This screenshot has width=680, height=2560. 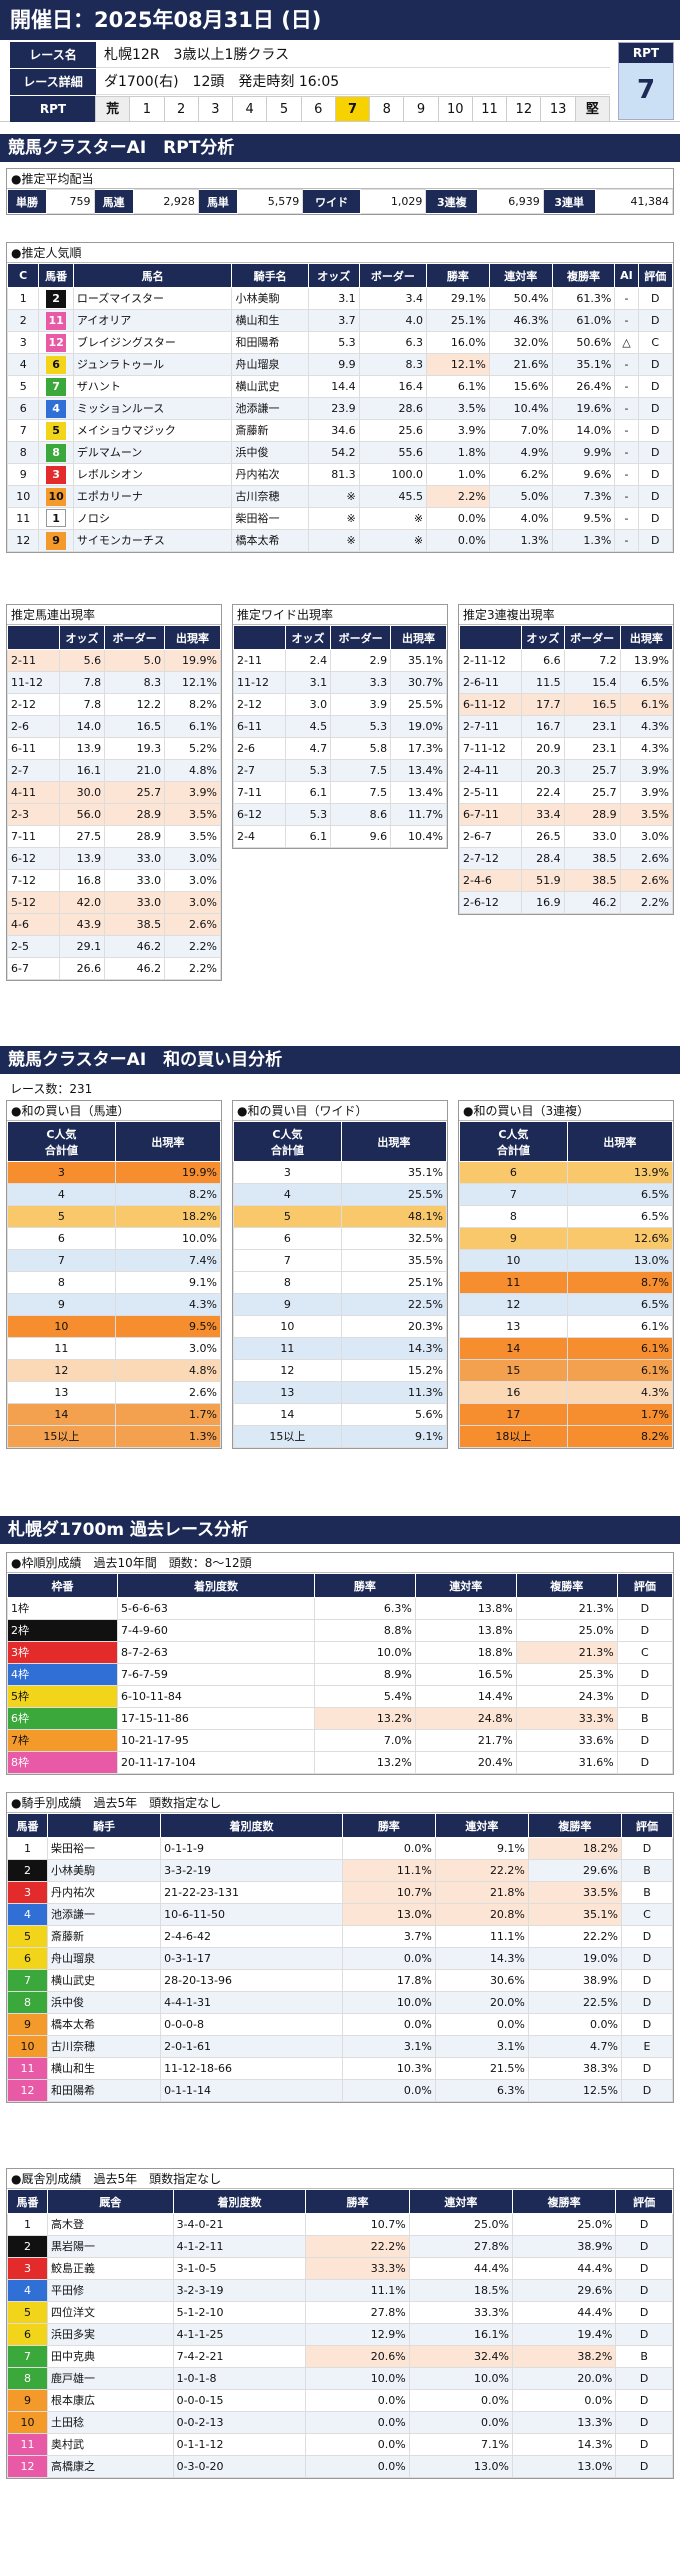 What do you see at coordinates (460, 2356) in the screenshot?
I see `trainer-cell: 32.4%` at bounding box center [460, 2356].